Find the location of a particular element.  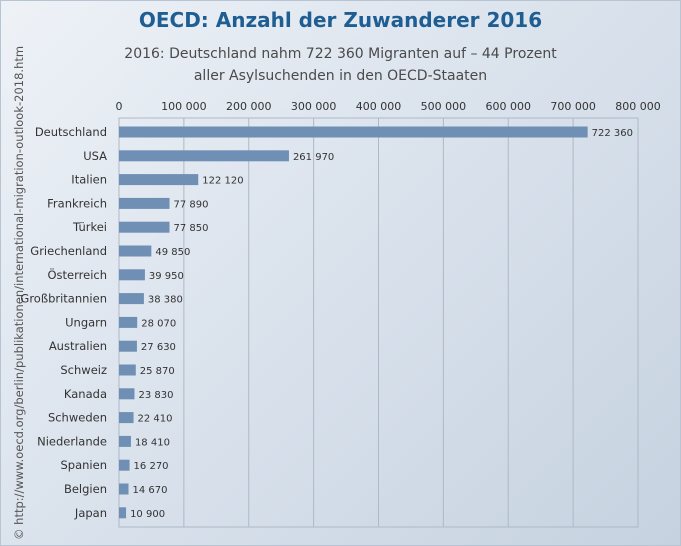

category-label: Schweiz is located at coordinates (83, 370).